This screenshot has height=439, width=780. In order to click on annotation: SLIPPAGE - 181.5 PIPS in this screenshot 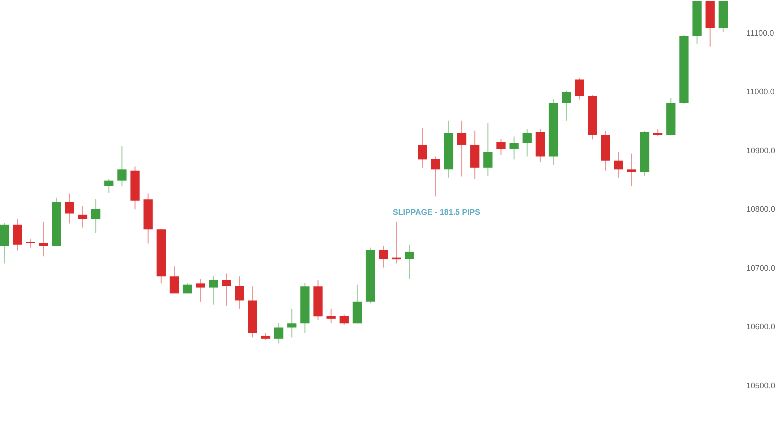, I will do `click(437, 212)`.